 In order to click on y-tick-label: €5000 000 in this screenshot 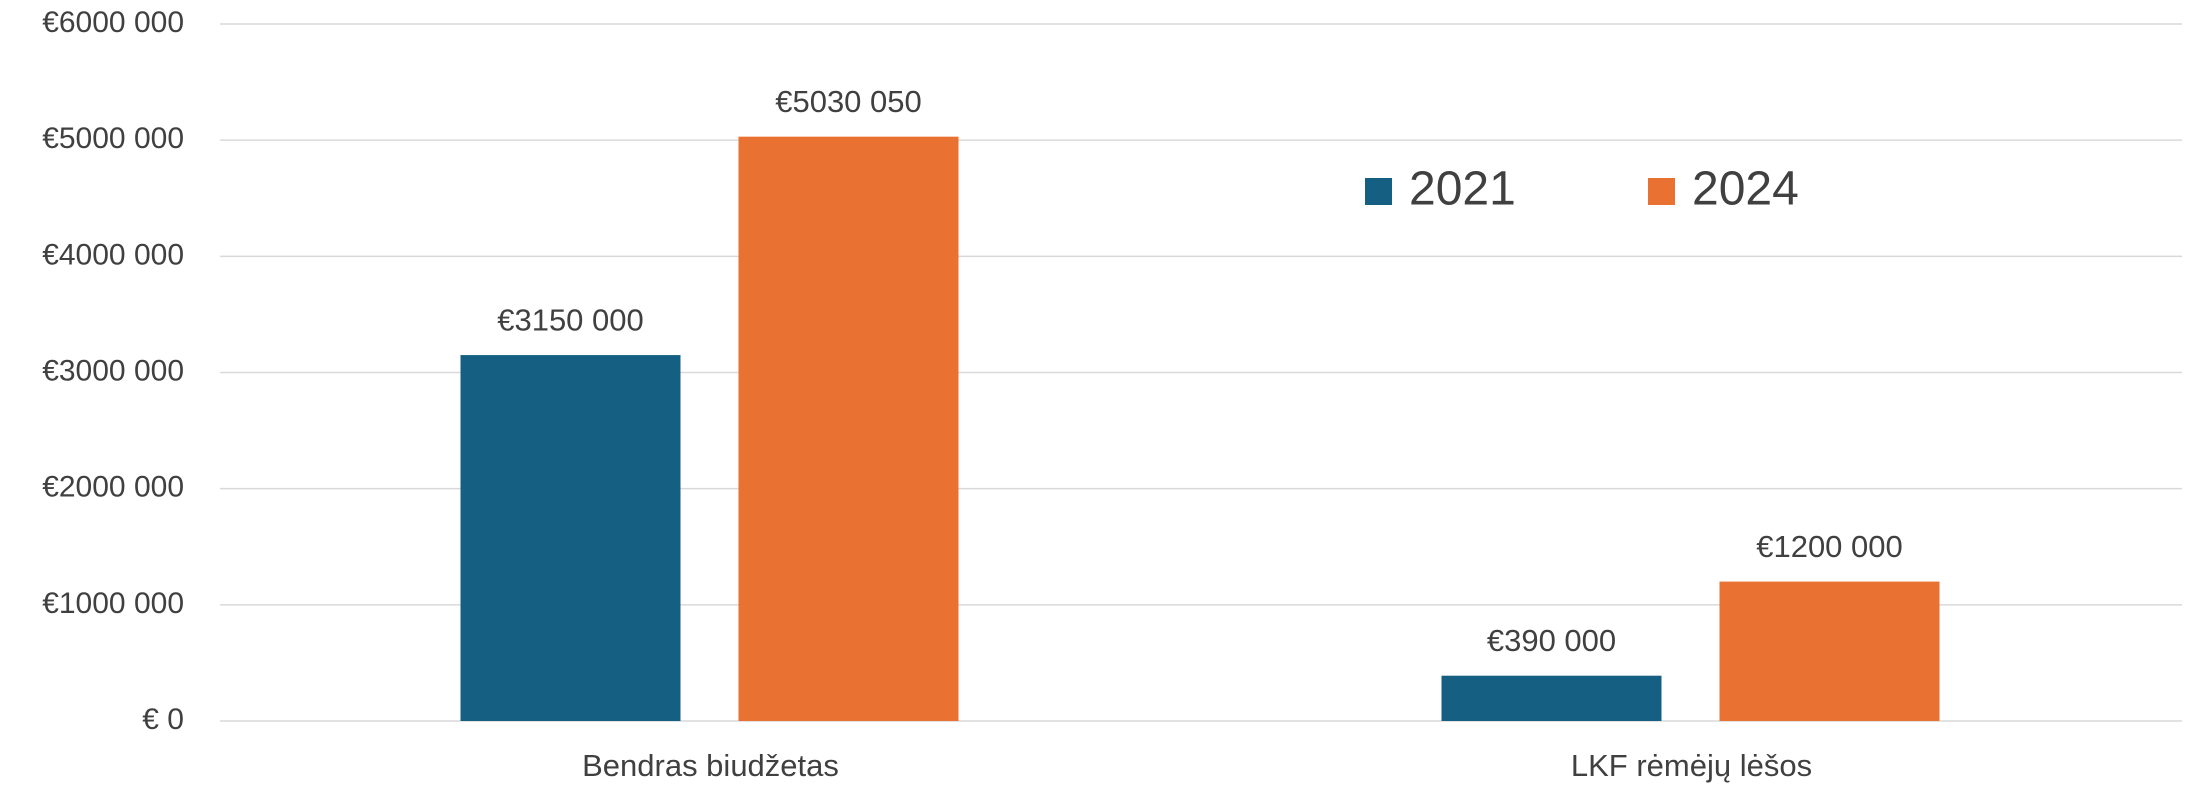, I will do `click(113, 138)`.